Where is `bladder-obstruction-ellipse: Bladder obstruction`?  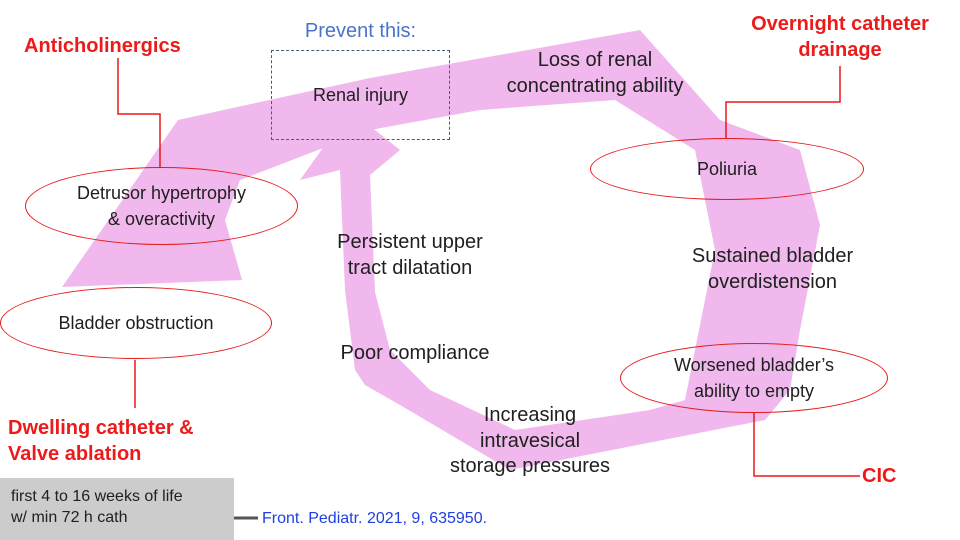 bladder-obstruction-ellipse: Bladder obstruction is located at coordinates (136, 323).